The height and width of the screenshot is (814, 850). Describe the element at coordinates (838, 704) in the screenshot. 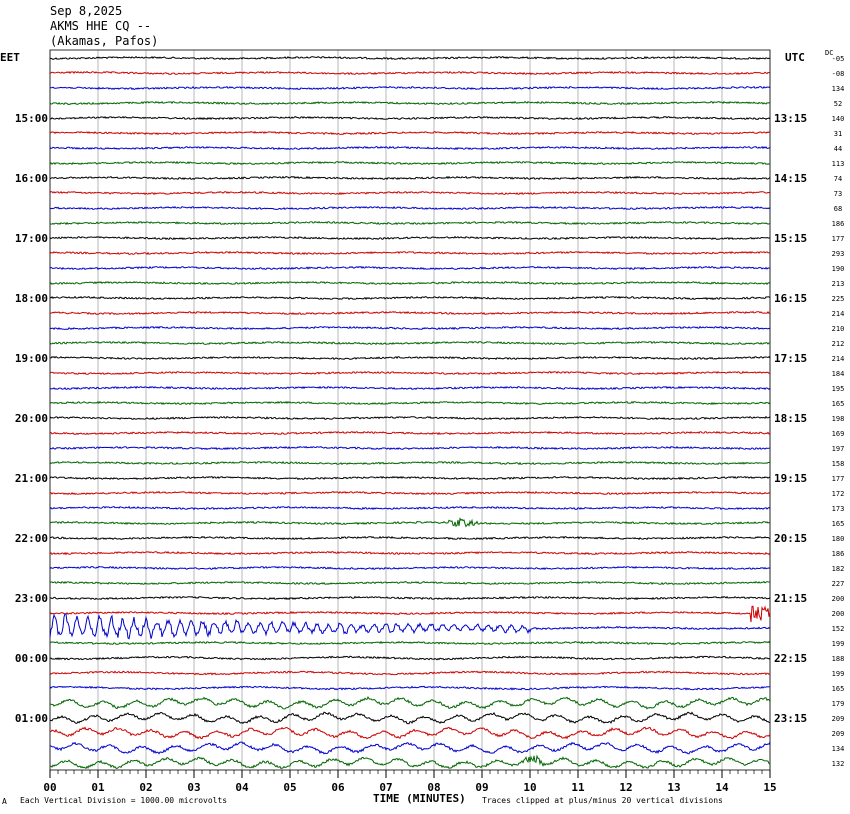

I see `dc-offset-label: 179` at that location.